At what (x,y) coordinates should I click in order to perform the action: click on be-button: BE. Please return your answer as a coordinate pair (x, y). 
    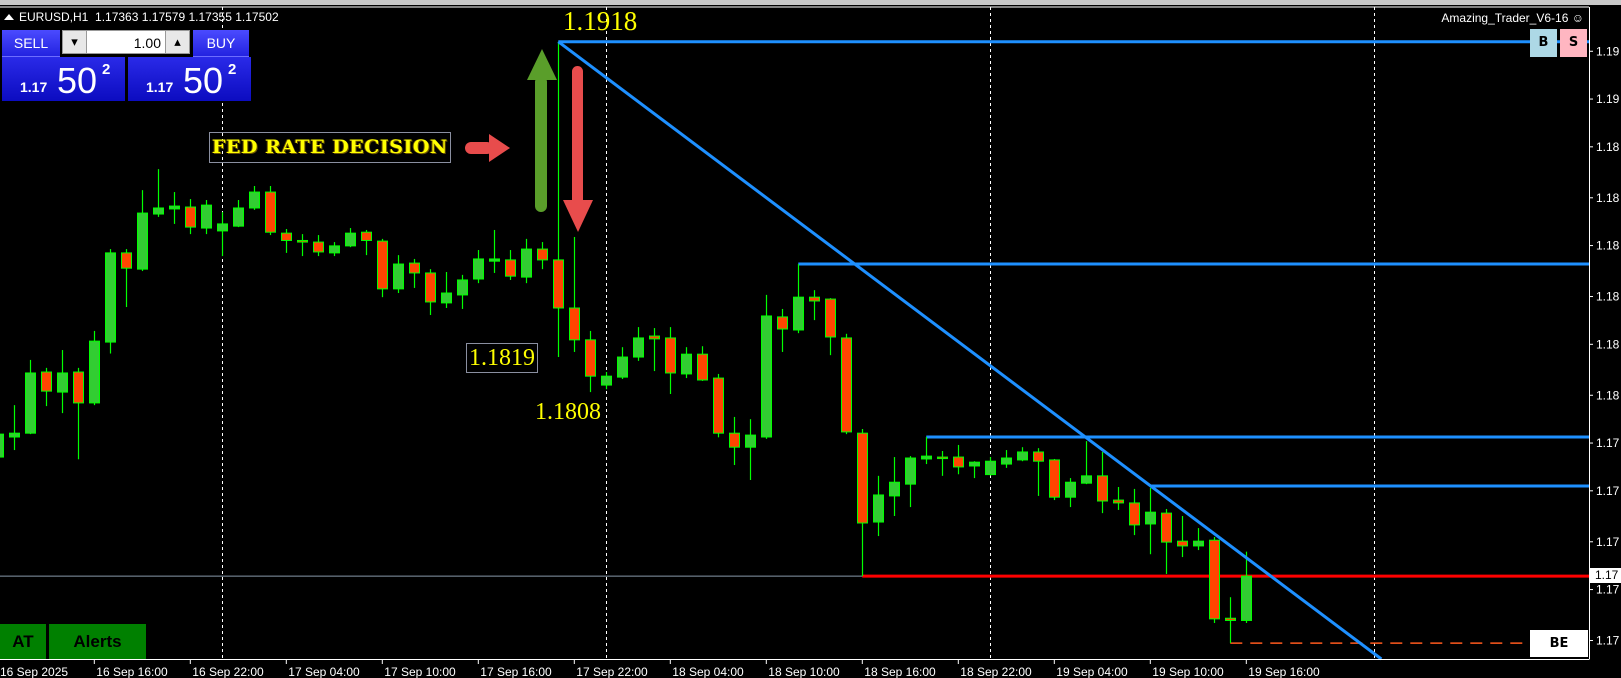
    Looking at the image, I should click on (1559, 643).